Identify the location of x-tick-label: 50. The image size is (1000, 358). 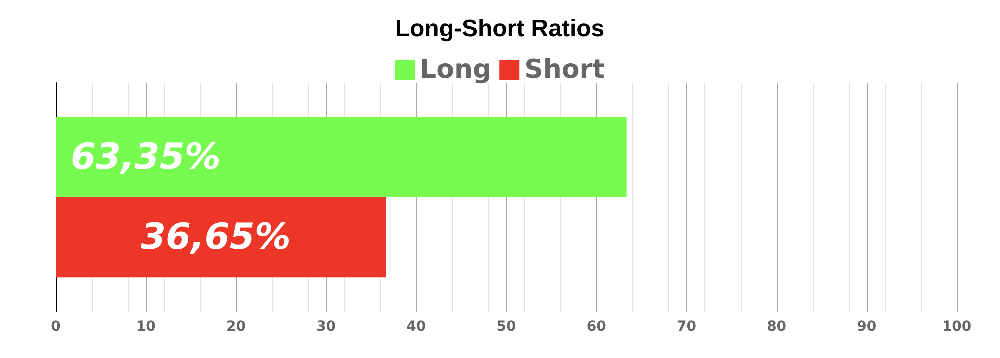
(506, 327).